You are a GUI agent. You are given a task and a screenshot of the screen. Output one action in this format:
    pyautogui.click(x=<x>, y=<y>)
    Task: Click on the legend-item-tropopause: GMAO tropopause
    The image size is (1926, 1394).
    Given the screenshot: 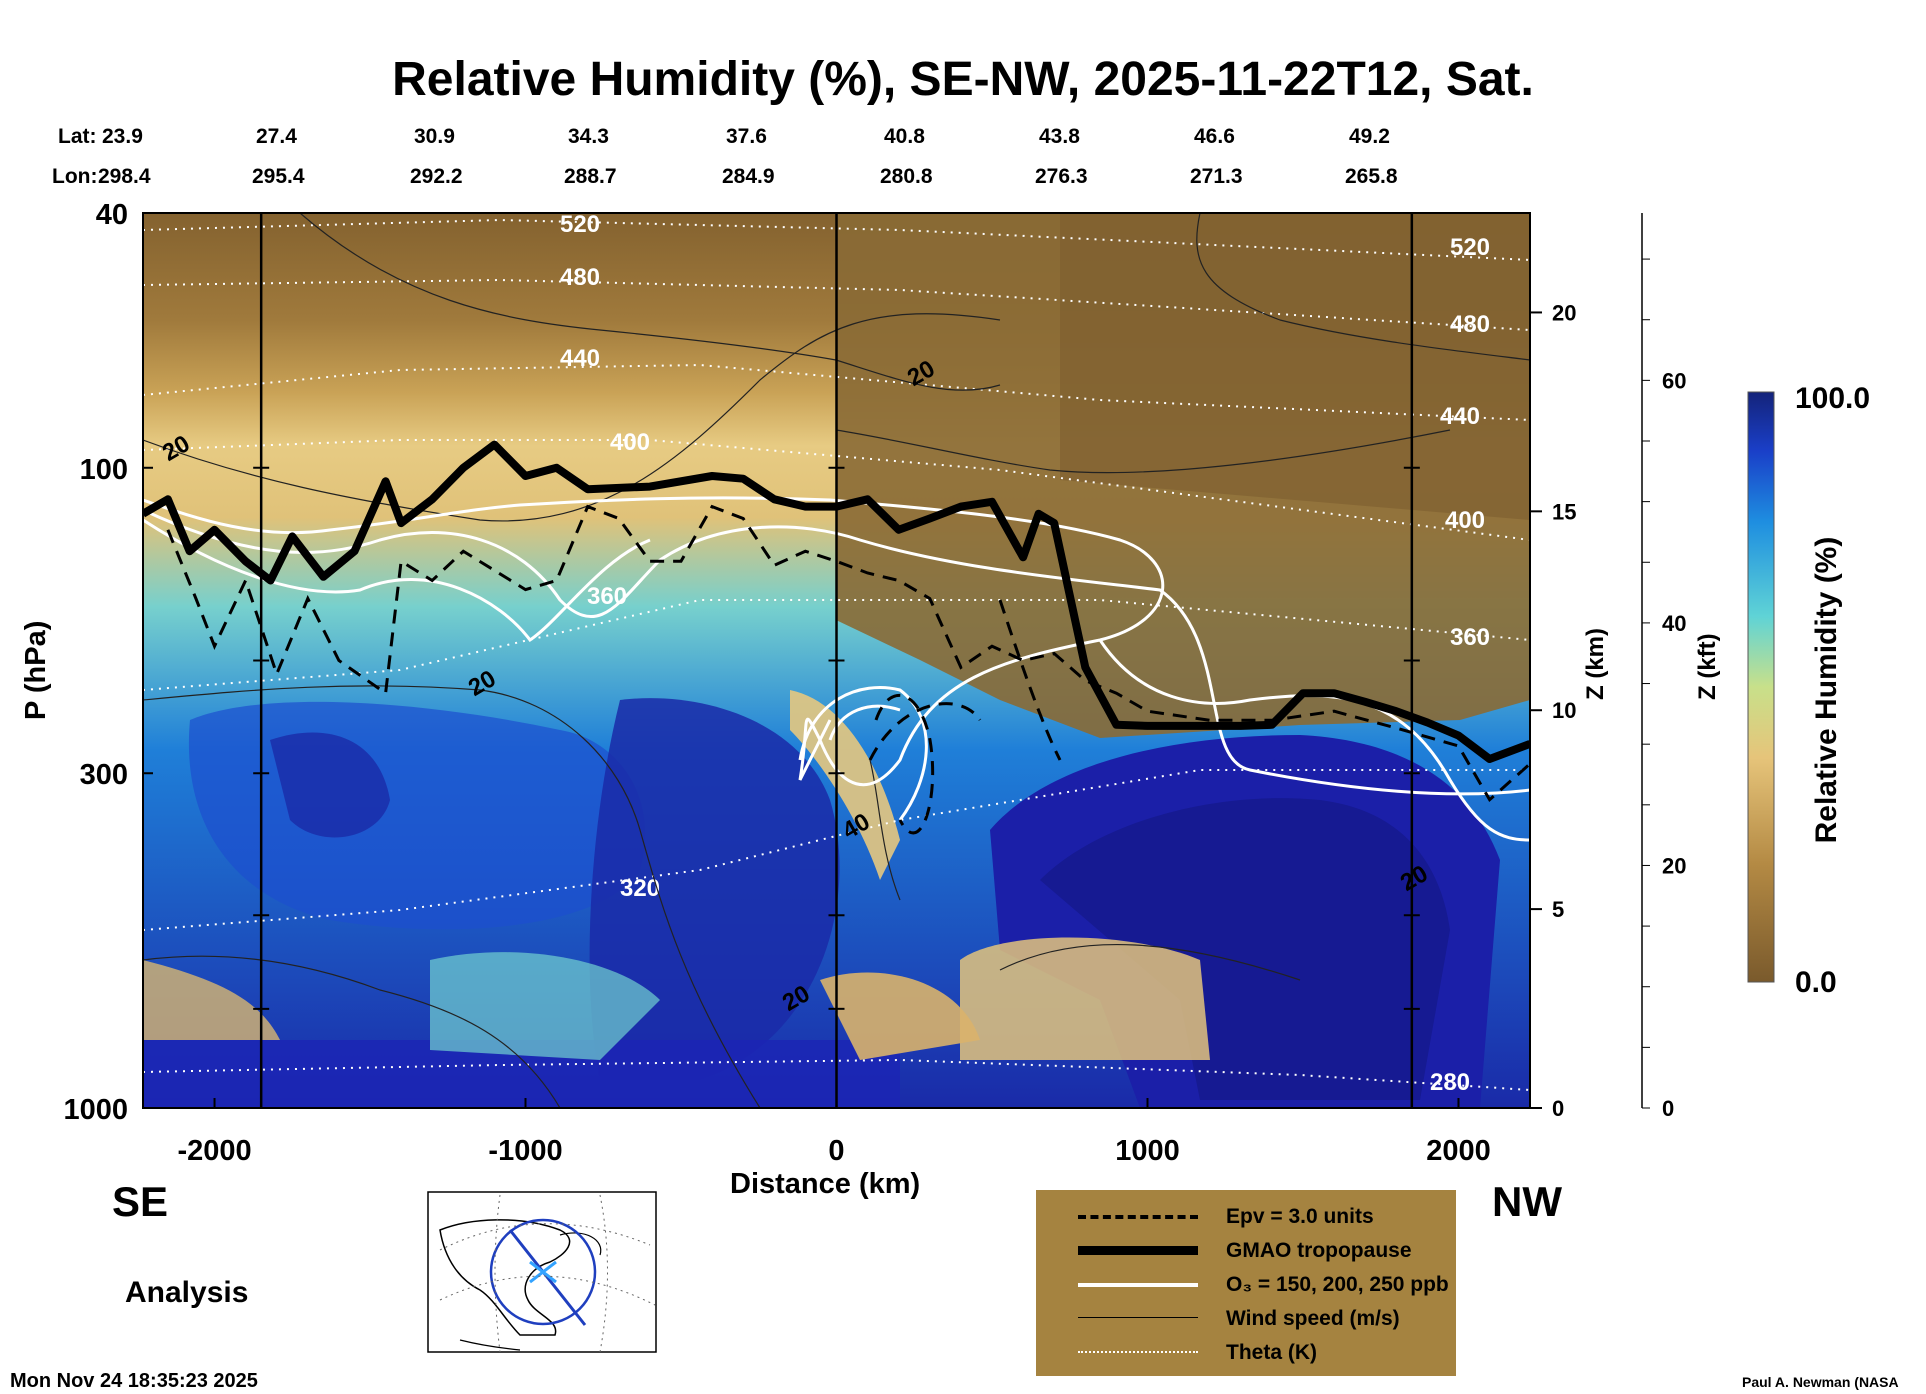 What is the action you would take?
    pyautogui.click(x=1246, y=1251)
    